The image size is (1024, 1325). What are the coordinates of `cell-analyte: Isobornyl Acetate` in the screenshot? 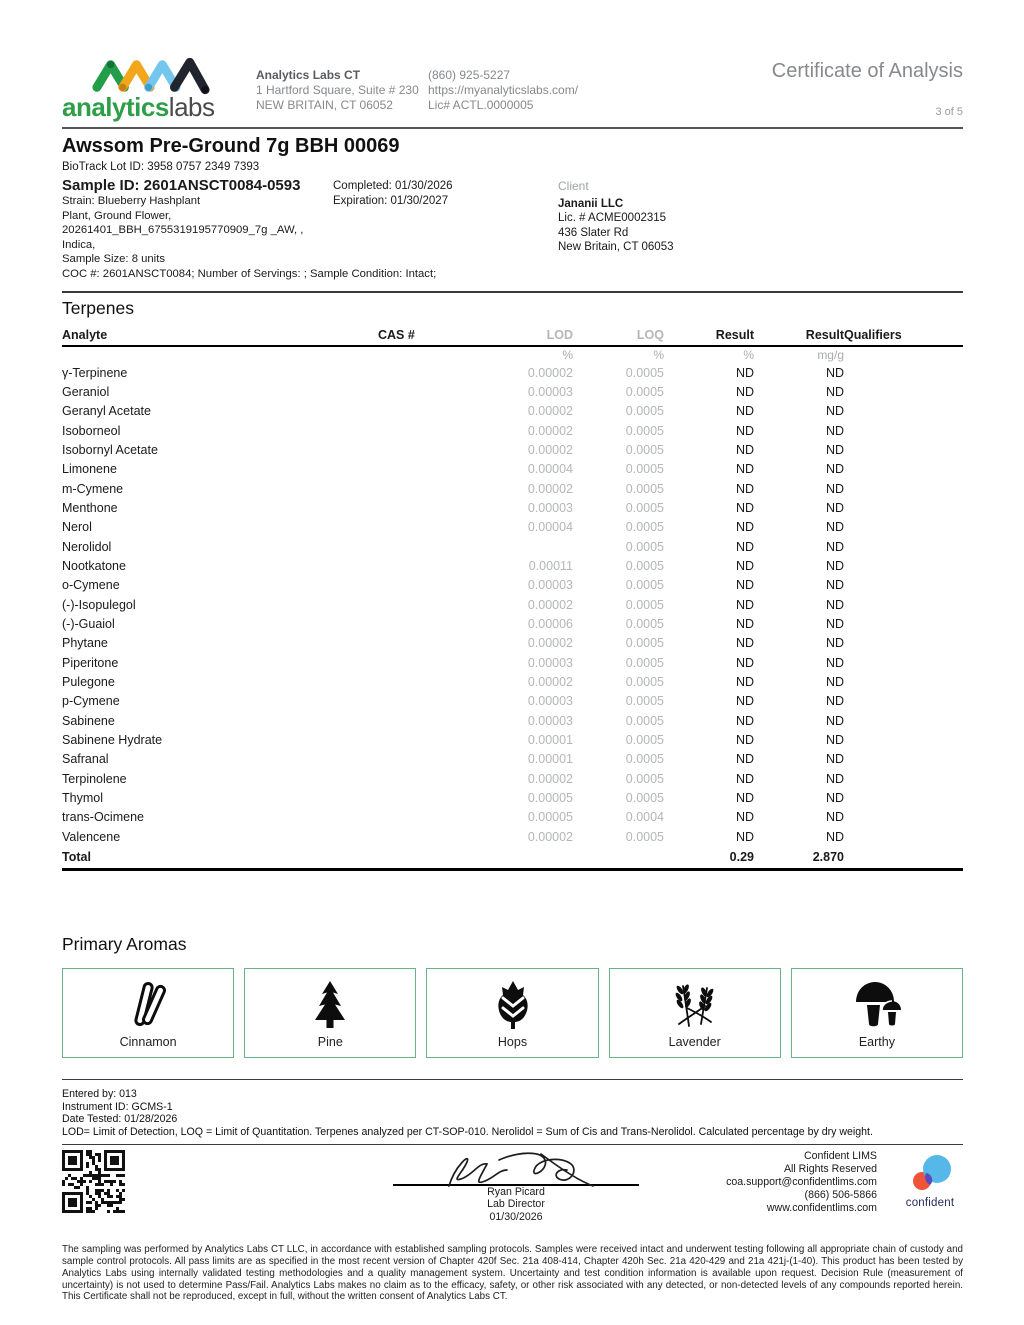 It's located at (110, 449).